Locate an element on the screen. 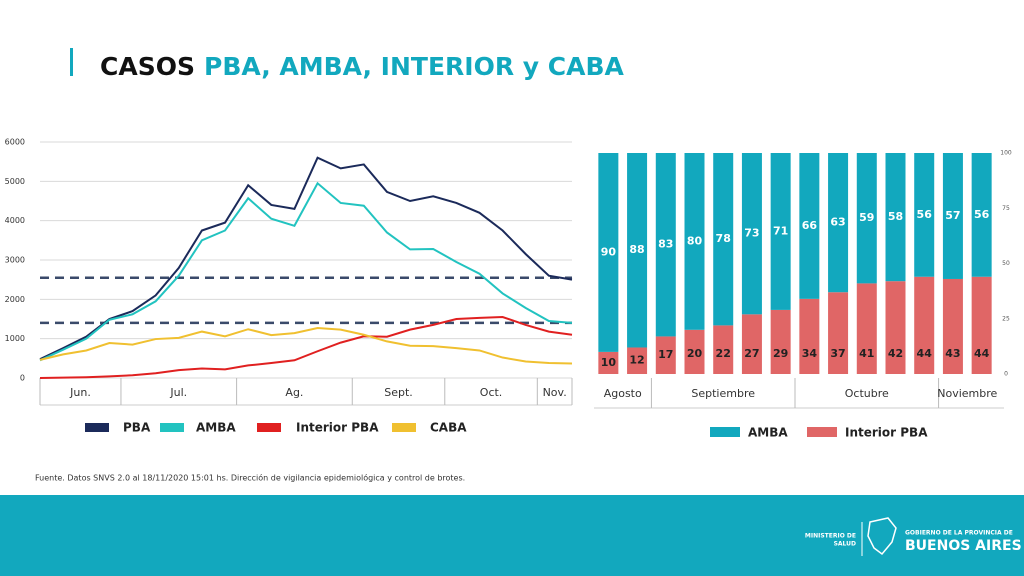  bar-value-label: 12 is located at coordinates (636, 360).